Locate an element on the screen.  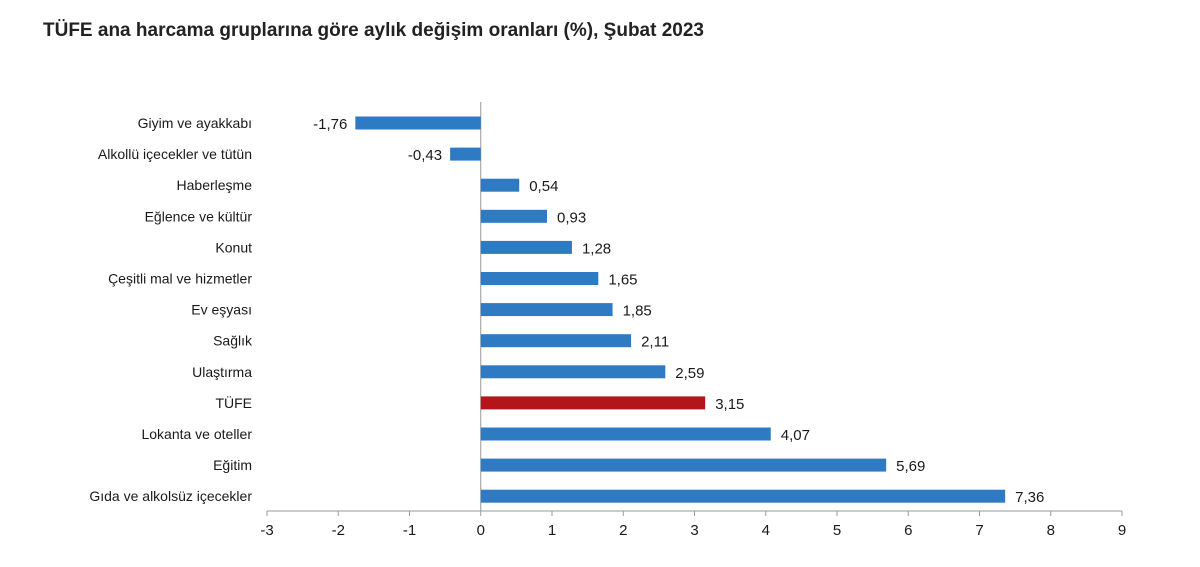
data-label: 1,28 is located at coordinates (596, 248).